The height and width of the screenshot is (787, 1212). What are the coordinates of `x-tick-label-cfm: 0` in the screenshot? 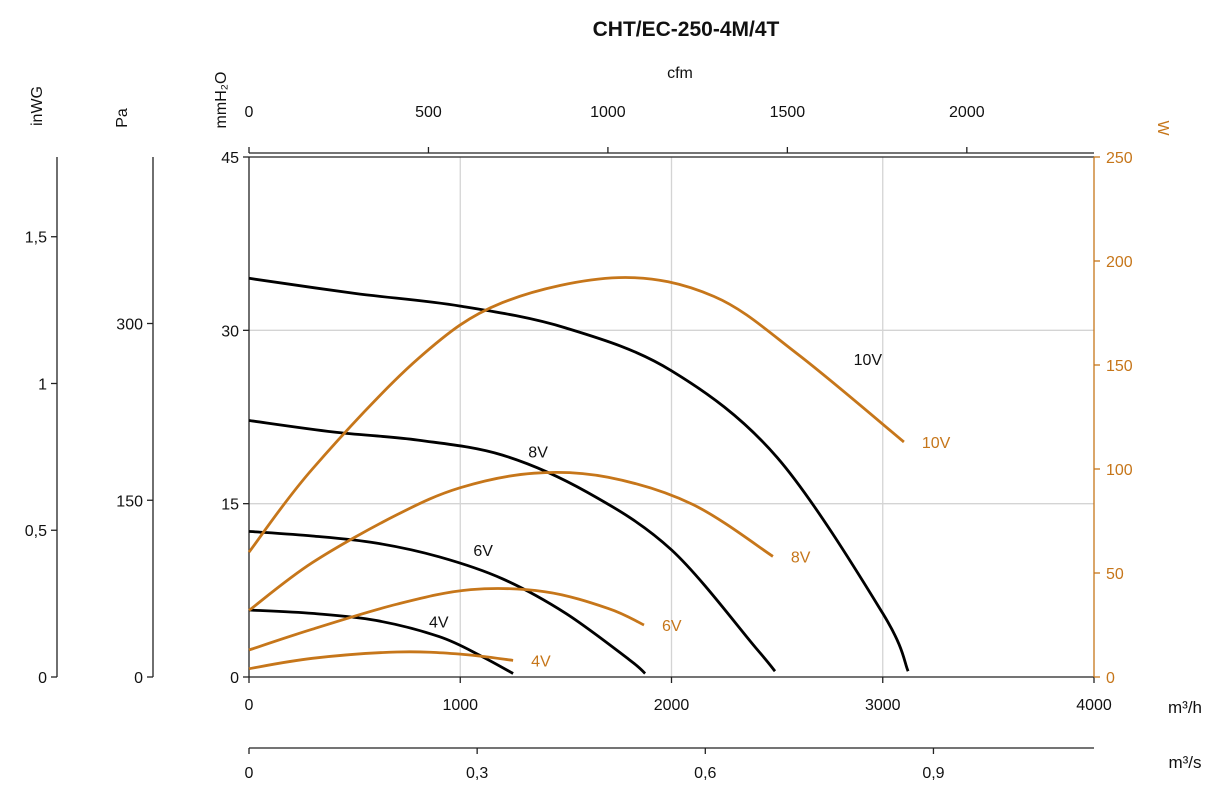 It's located at (249, 112).